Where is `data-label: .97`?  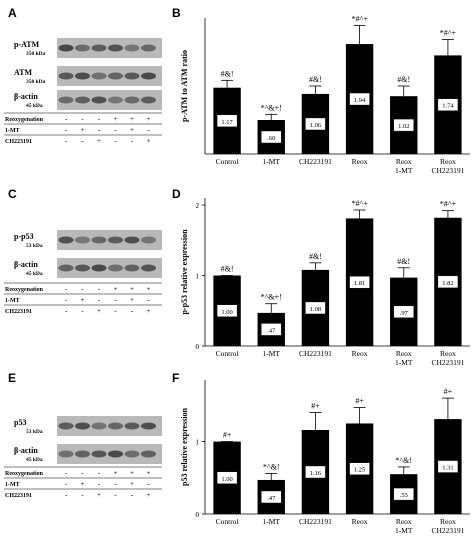 data-label: .97 is located at coordinates (404, 313).